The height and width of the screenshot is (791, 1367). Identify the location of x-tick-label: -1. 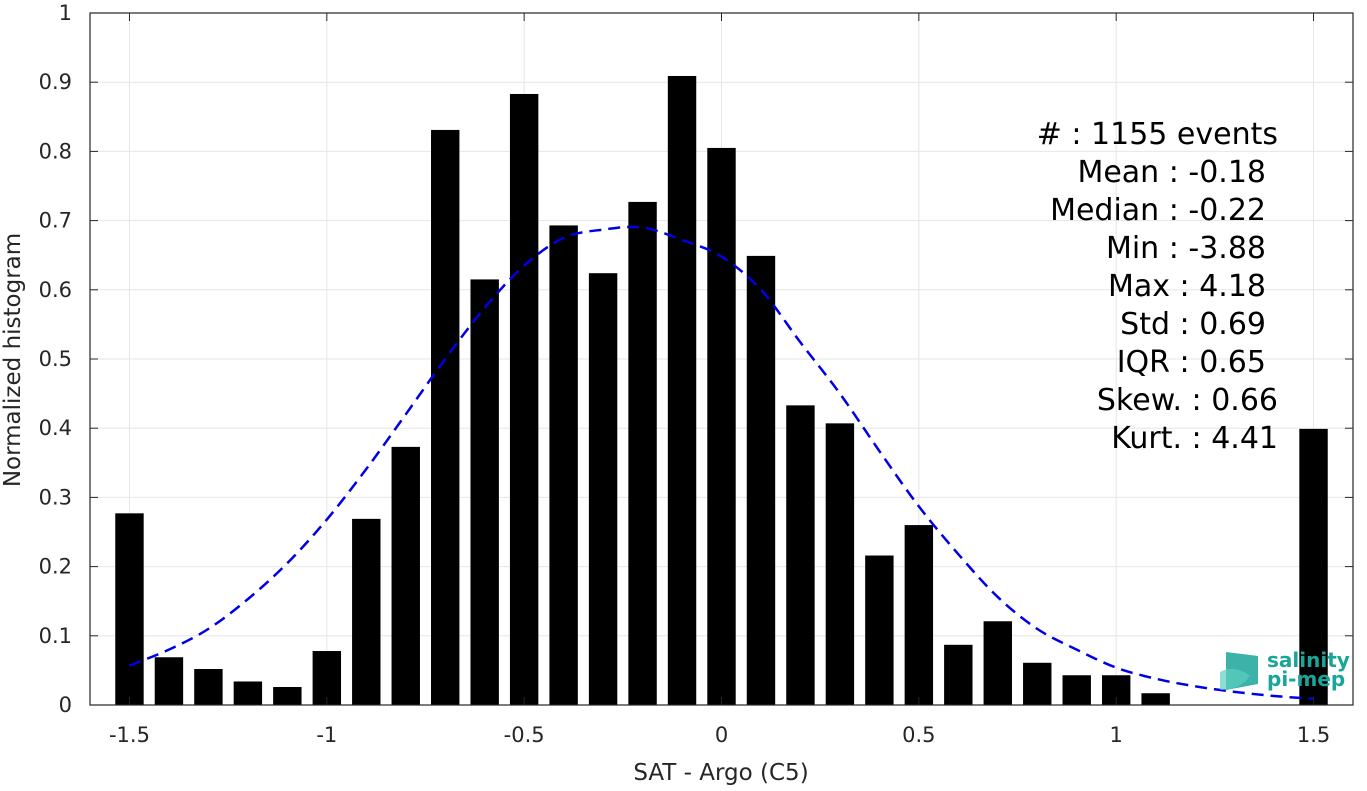
(326, 735).